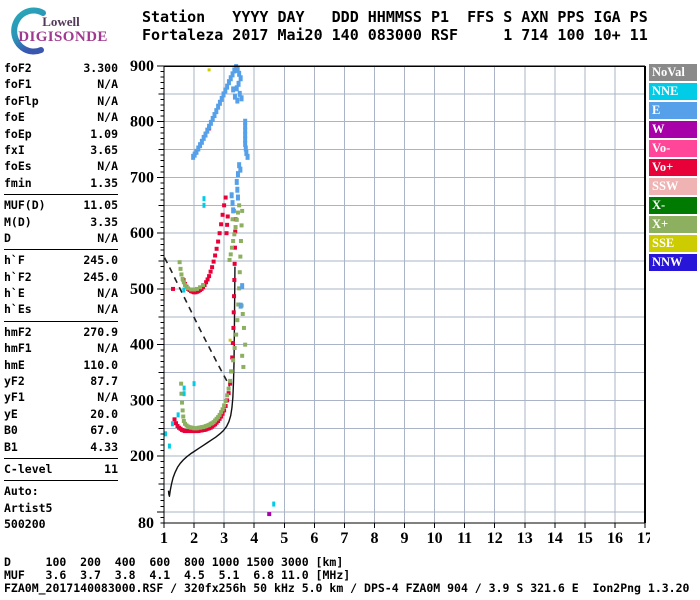  What do you see at coordinates (142, 122) in the screenshot?
I see `y-tick-label: 800` at bounding box center [142, 122].